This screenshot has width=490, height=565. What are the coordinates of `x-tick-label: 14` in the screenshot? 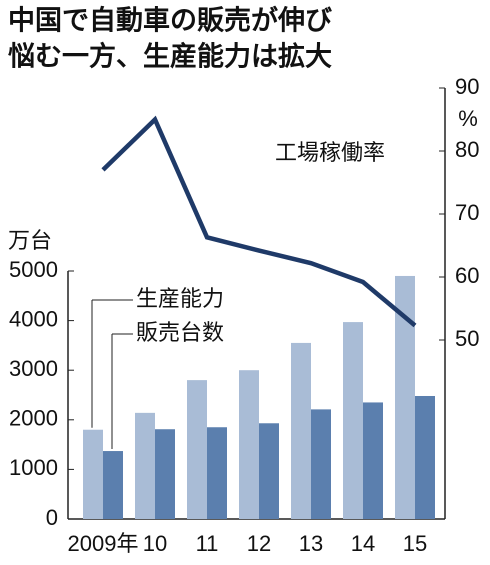 It's located at (363, 543).